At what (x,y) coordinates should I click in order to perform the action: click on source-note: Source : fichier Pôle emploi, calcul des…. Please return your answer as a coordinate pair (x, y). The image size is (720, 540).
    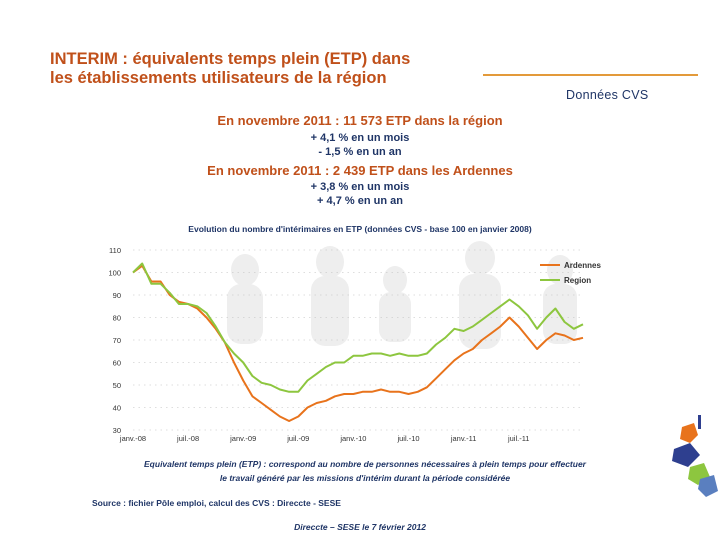
    Looking at the image, I should click on (216, 503).